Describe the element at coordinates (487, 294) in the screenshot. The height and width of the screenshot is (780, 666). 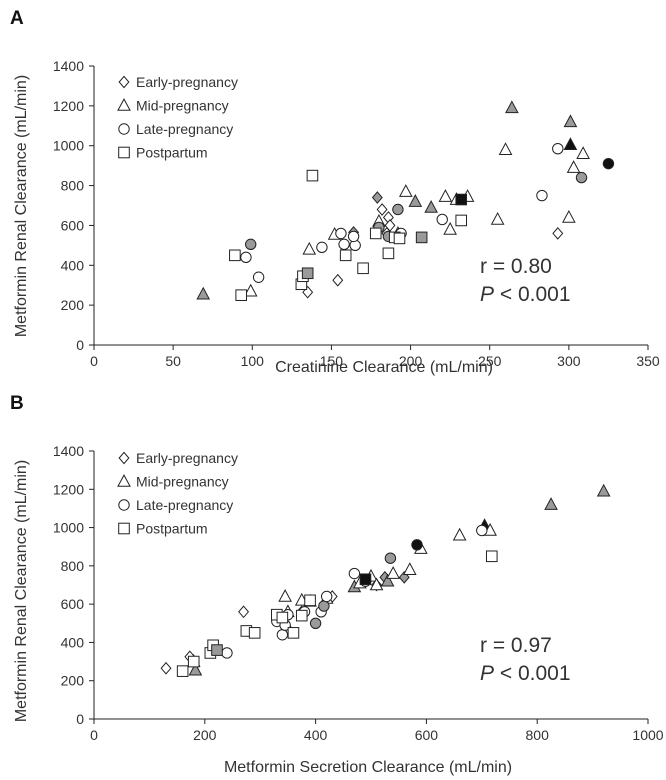
I see `panel-a-p-symbol: P` at that location.